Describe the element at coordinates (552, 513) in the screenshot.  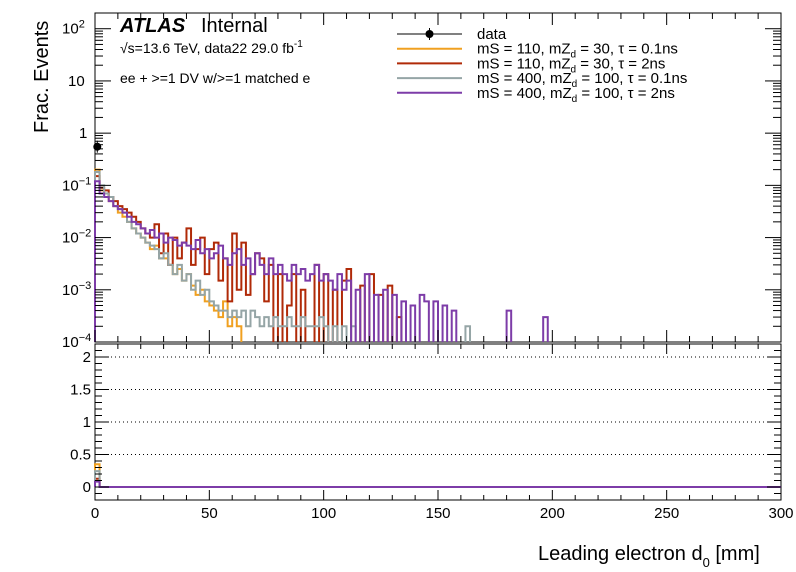
I see `x-tick-label: 200` at that location.